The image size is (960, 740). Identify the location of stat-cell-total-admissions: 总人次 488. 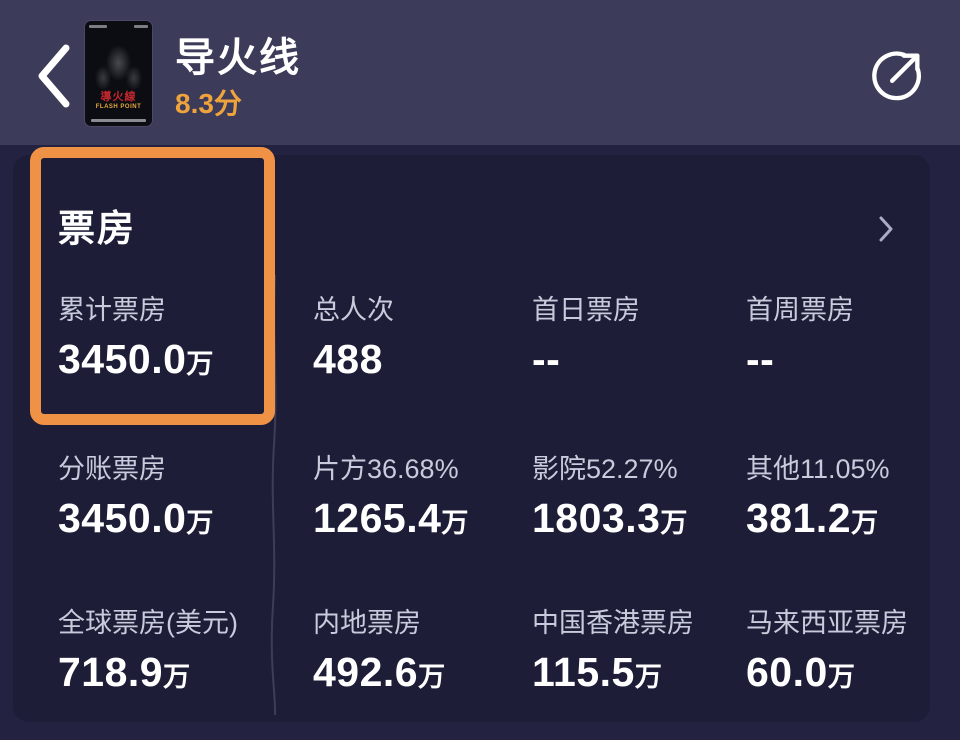
(422, 341).